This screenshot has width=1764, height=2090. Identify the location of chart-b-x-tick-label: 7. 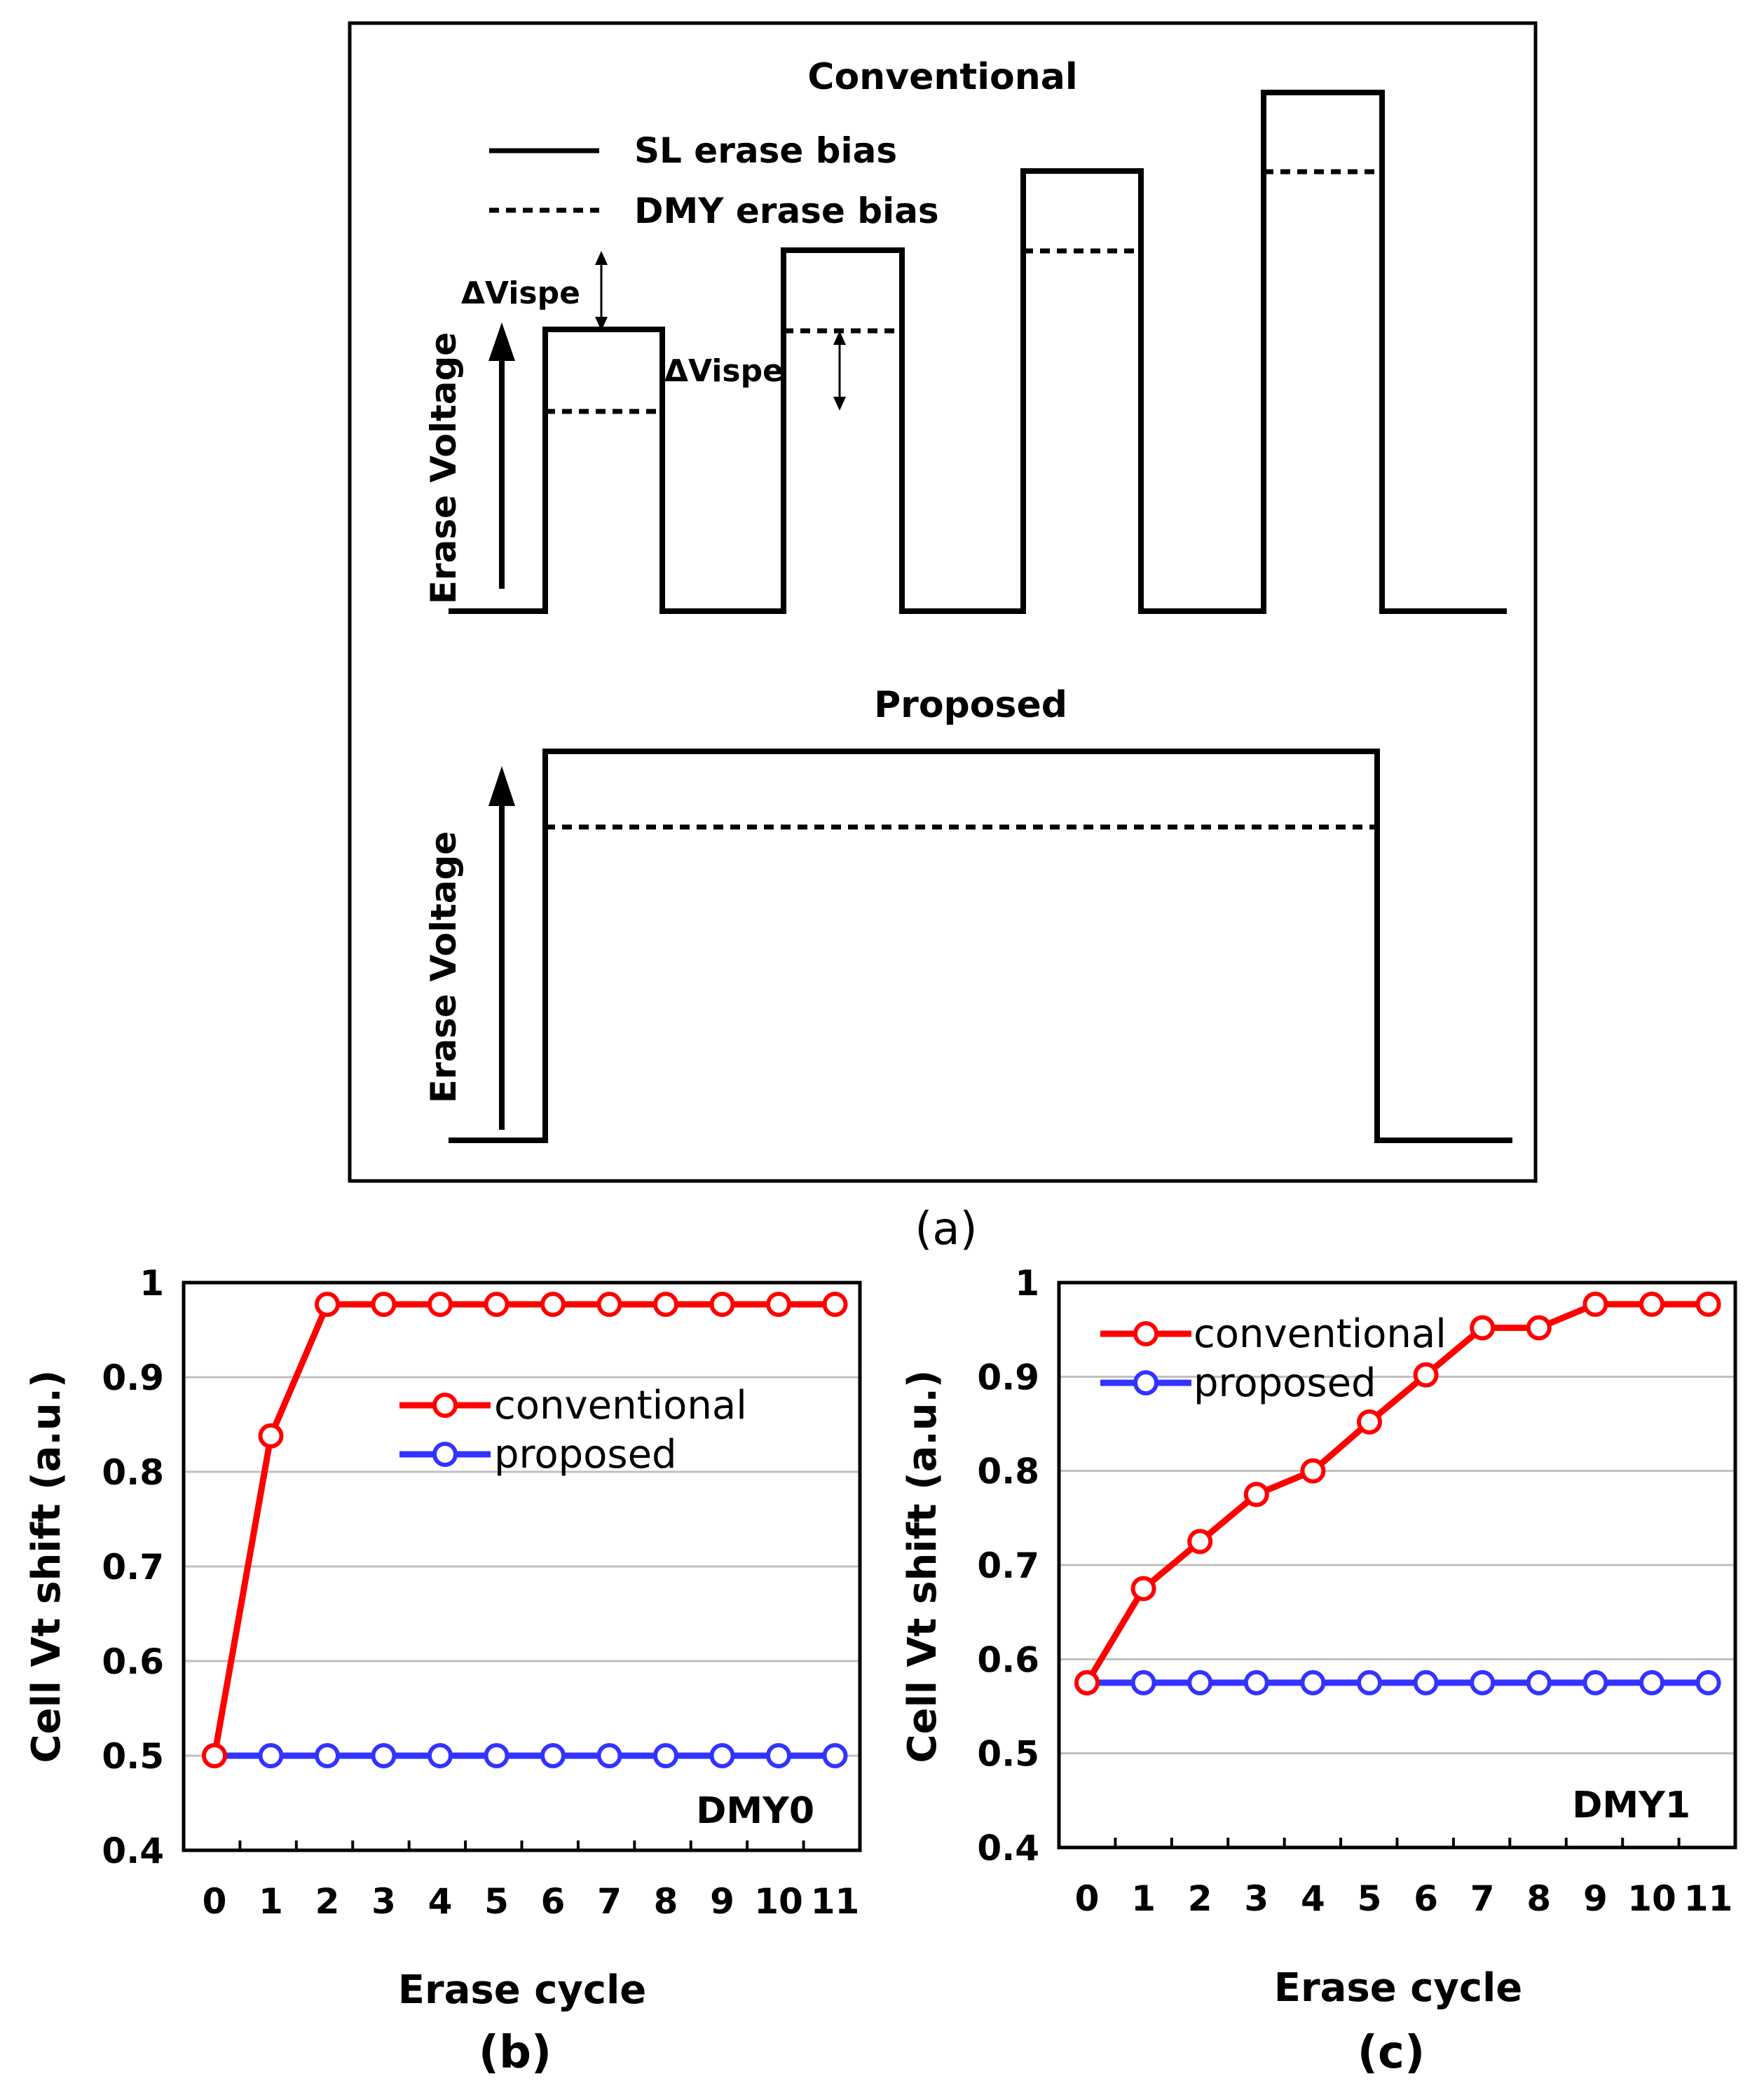
(609, 1901).